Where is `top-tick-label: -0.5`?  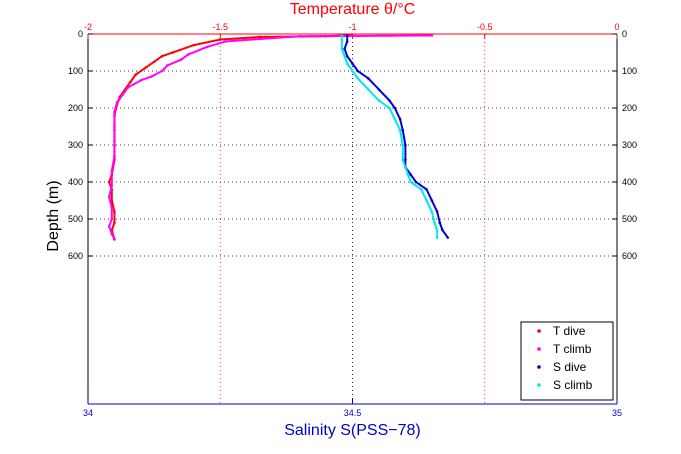 top-tick-label: -0.5 is located at coordinates (485, 27).